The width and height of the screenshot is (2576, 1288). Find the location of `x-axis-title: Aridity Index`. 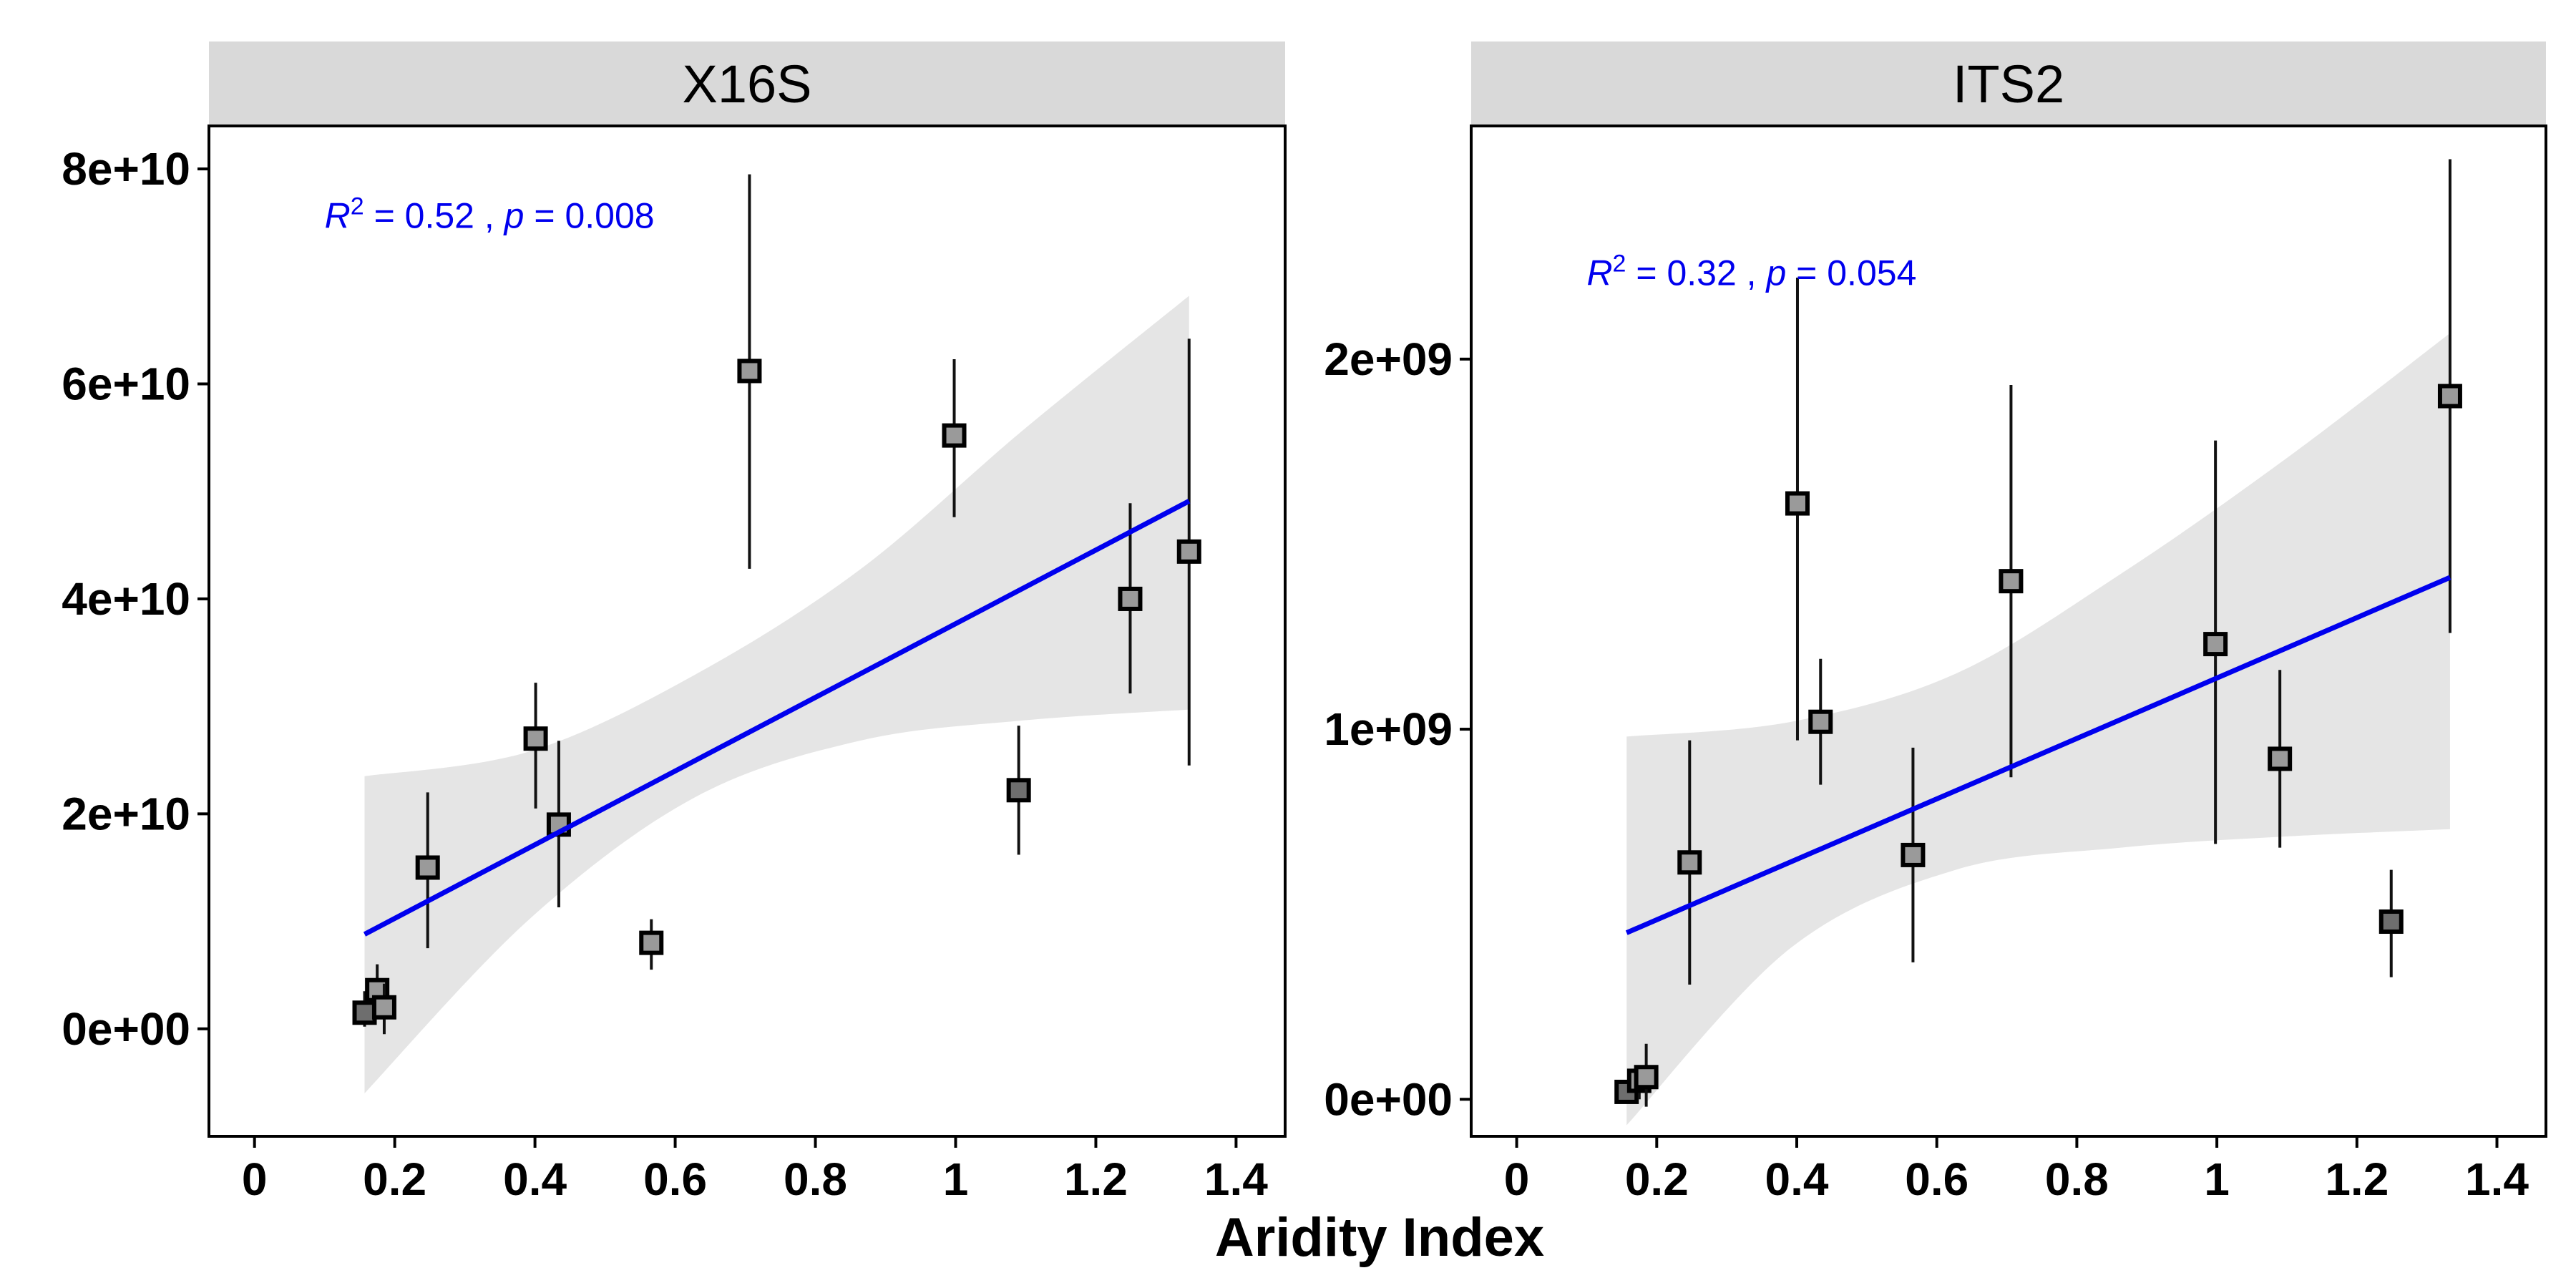

x-axis-title: Aridity Index is located at coordinates (1379, 1237).